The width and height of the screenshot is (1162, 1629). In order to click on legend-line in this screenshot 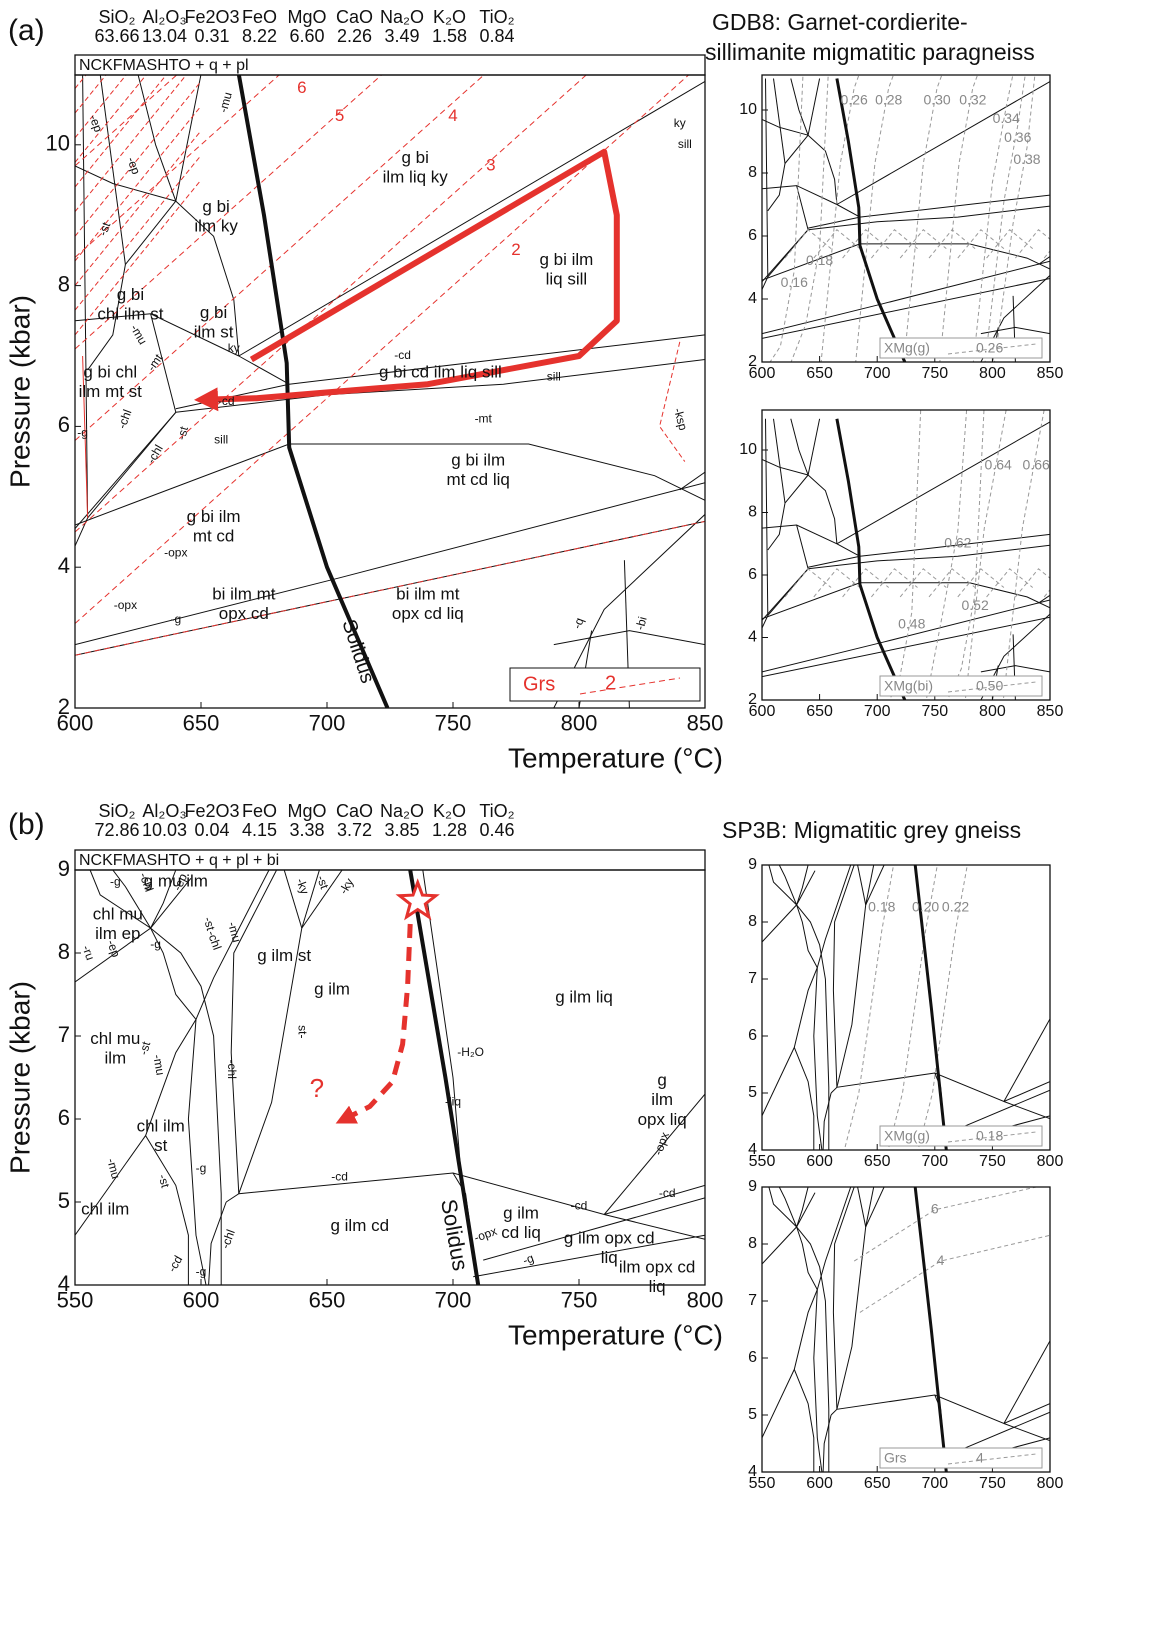, I will do `click(992, 687)`.